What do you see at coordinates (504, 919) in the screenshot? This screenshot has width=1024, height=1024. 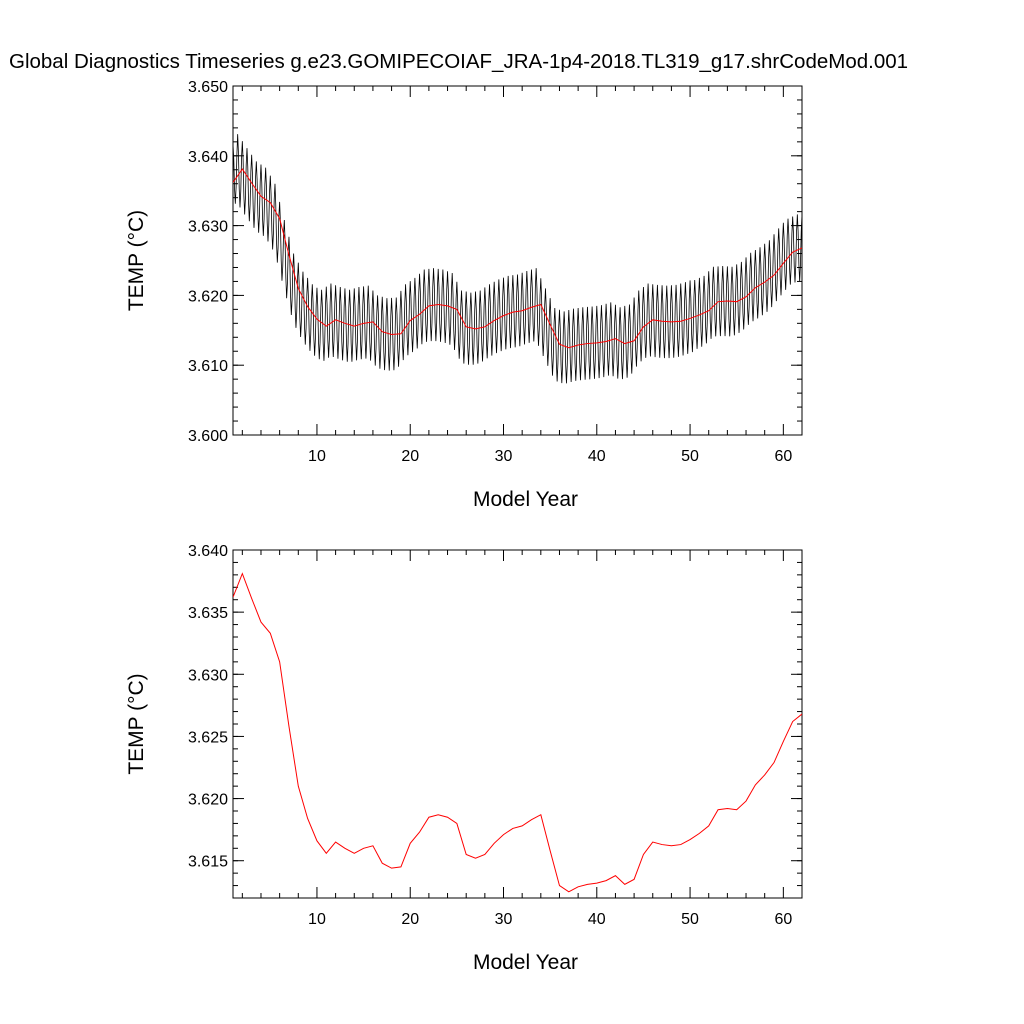 I see `bottom-x-tick-label: 30` at bounding box center [504, 919].